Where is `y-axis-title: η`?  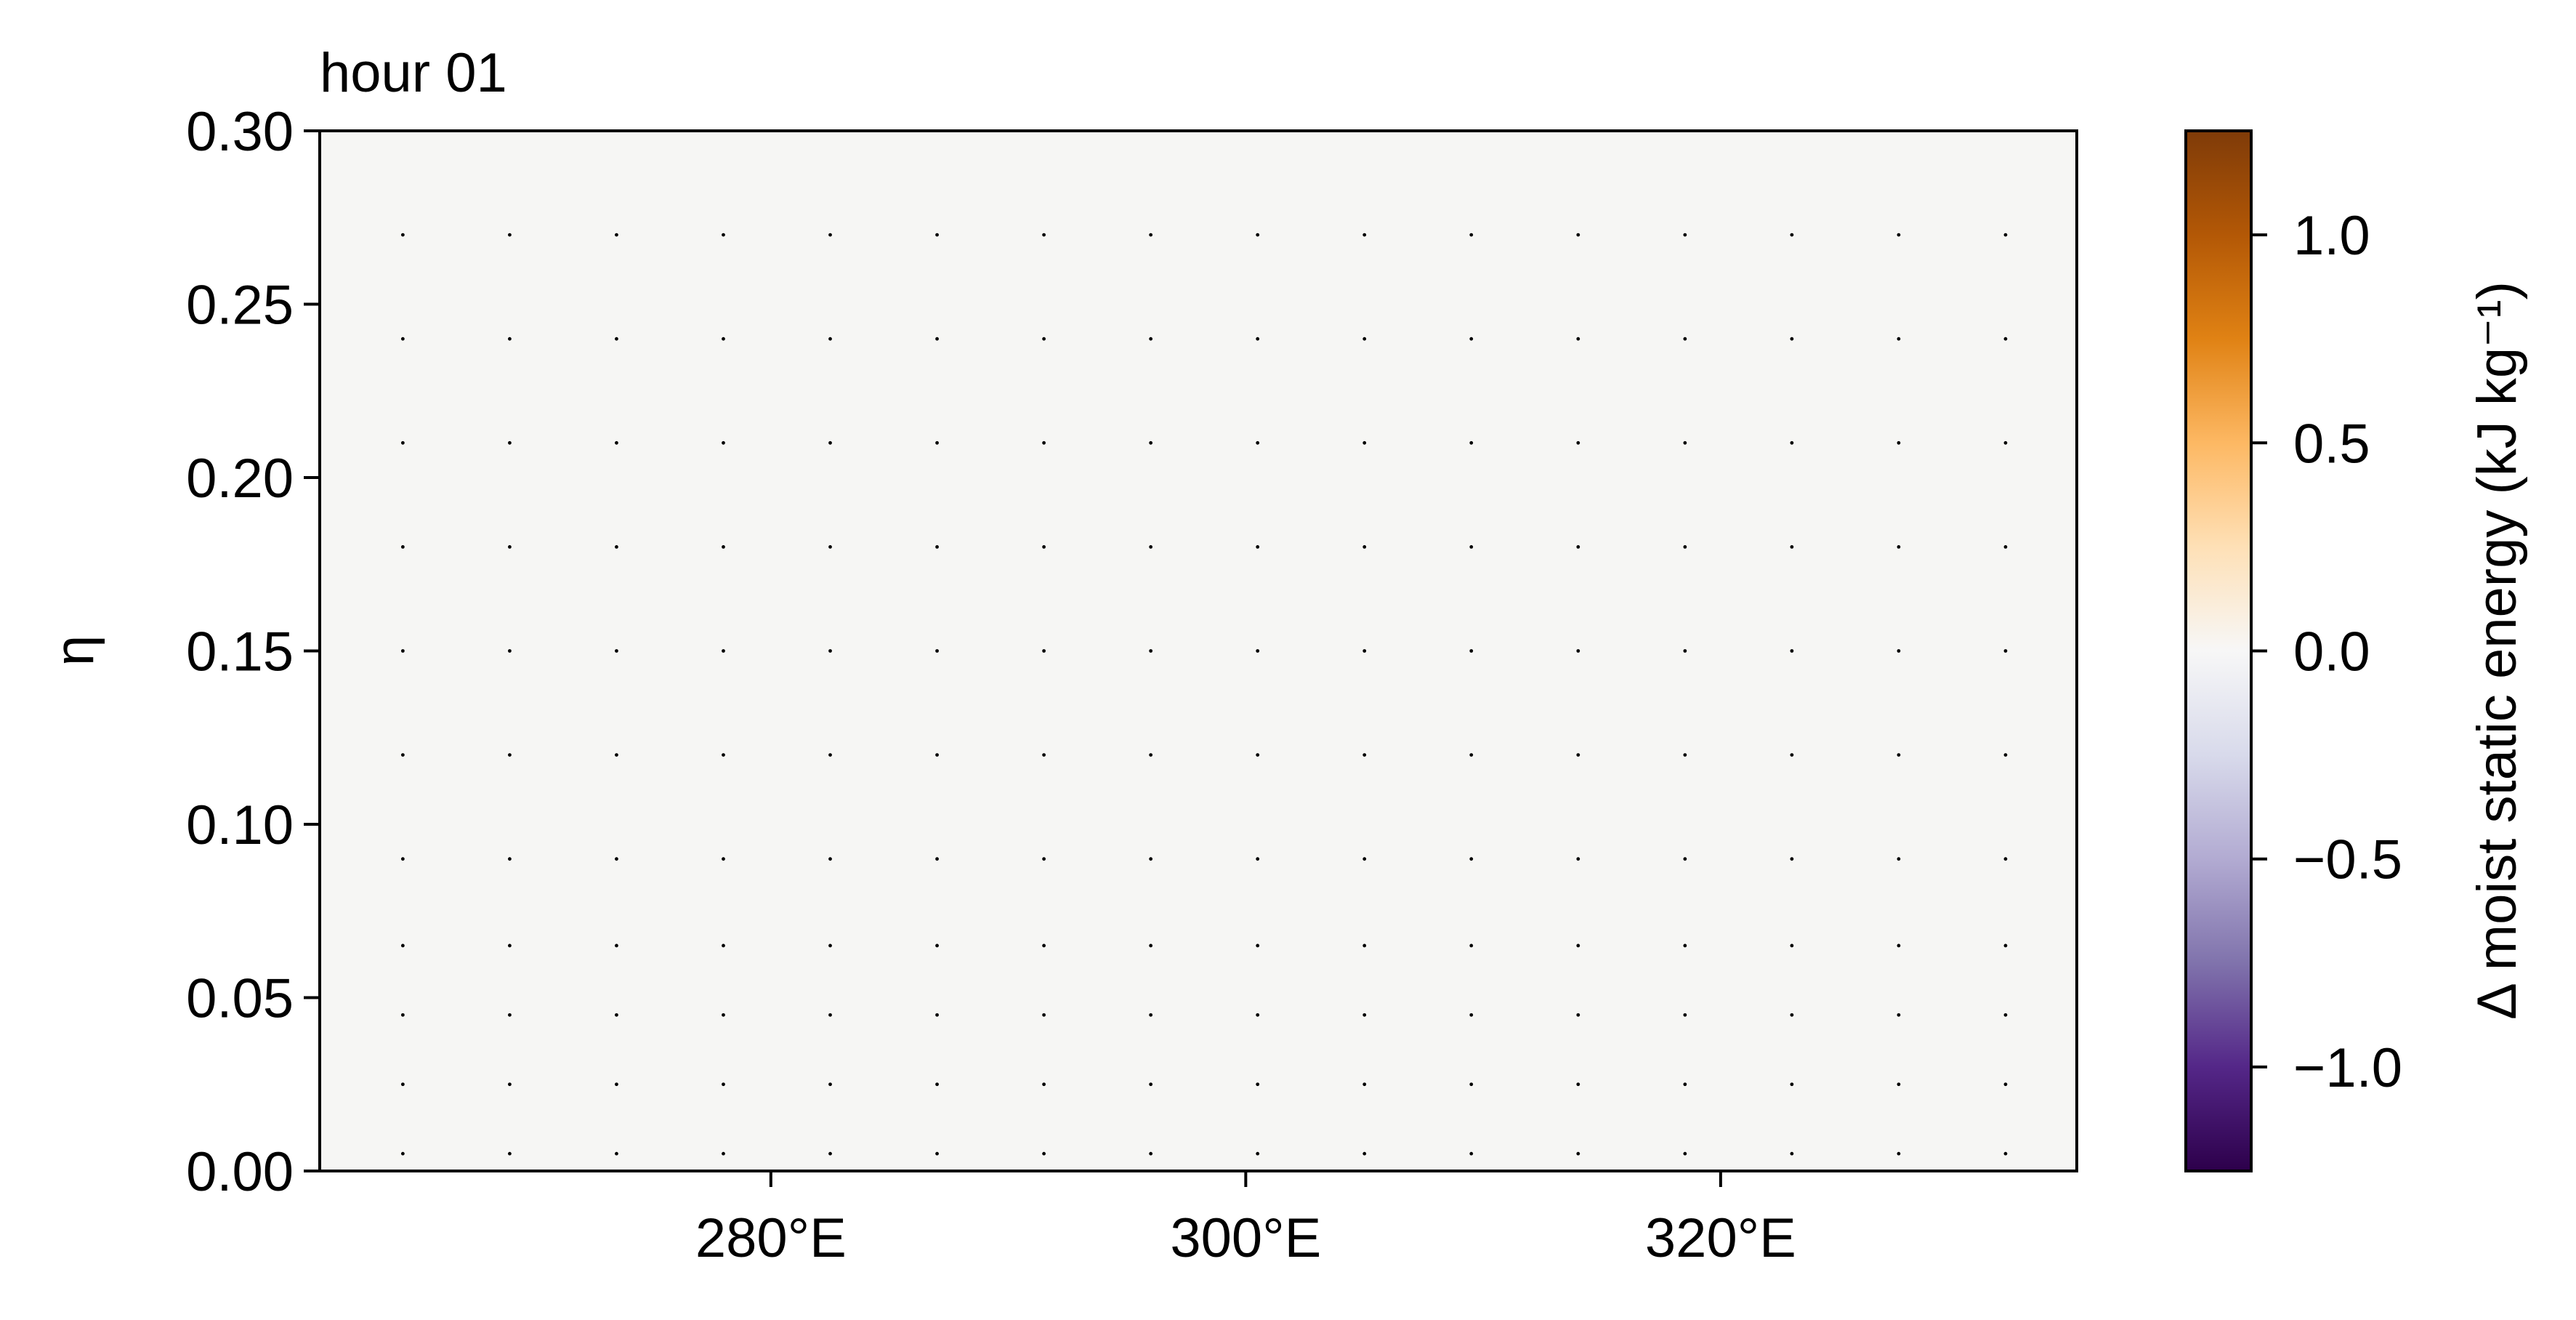 y-axis-title: η is located at coordinates (75, 650).